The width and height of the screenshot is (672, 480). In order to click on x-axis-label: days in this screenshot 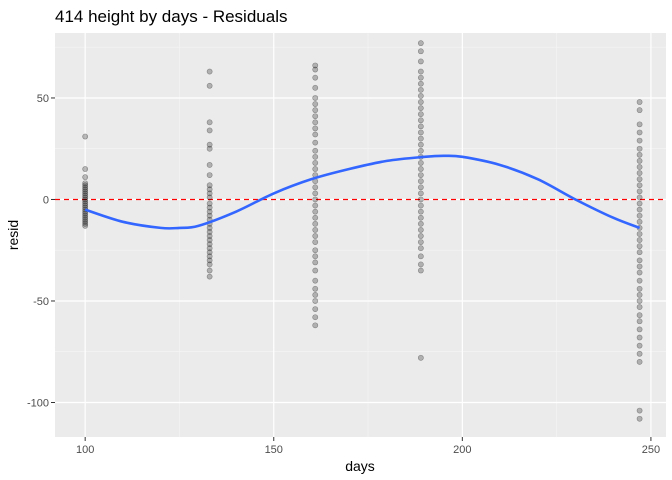, I will do `click(360, 466)`.